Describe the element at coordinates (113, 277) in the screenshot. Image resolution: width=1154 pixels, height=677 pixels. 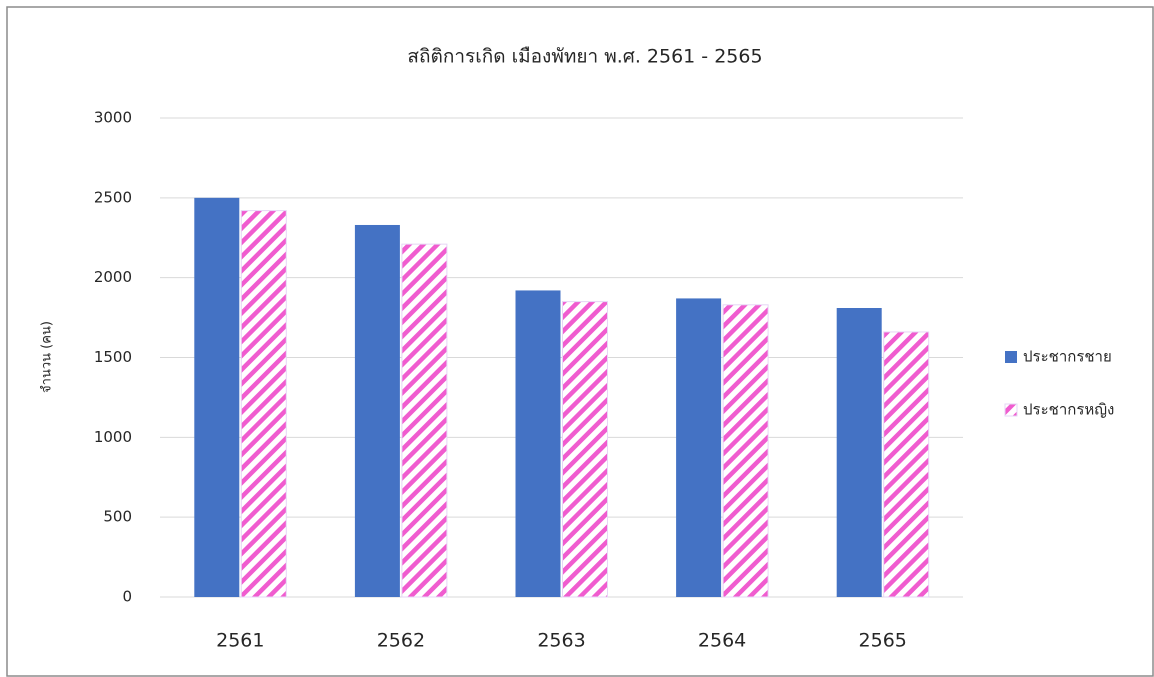
I see `y-tick-label: 2000` at that location.